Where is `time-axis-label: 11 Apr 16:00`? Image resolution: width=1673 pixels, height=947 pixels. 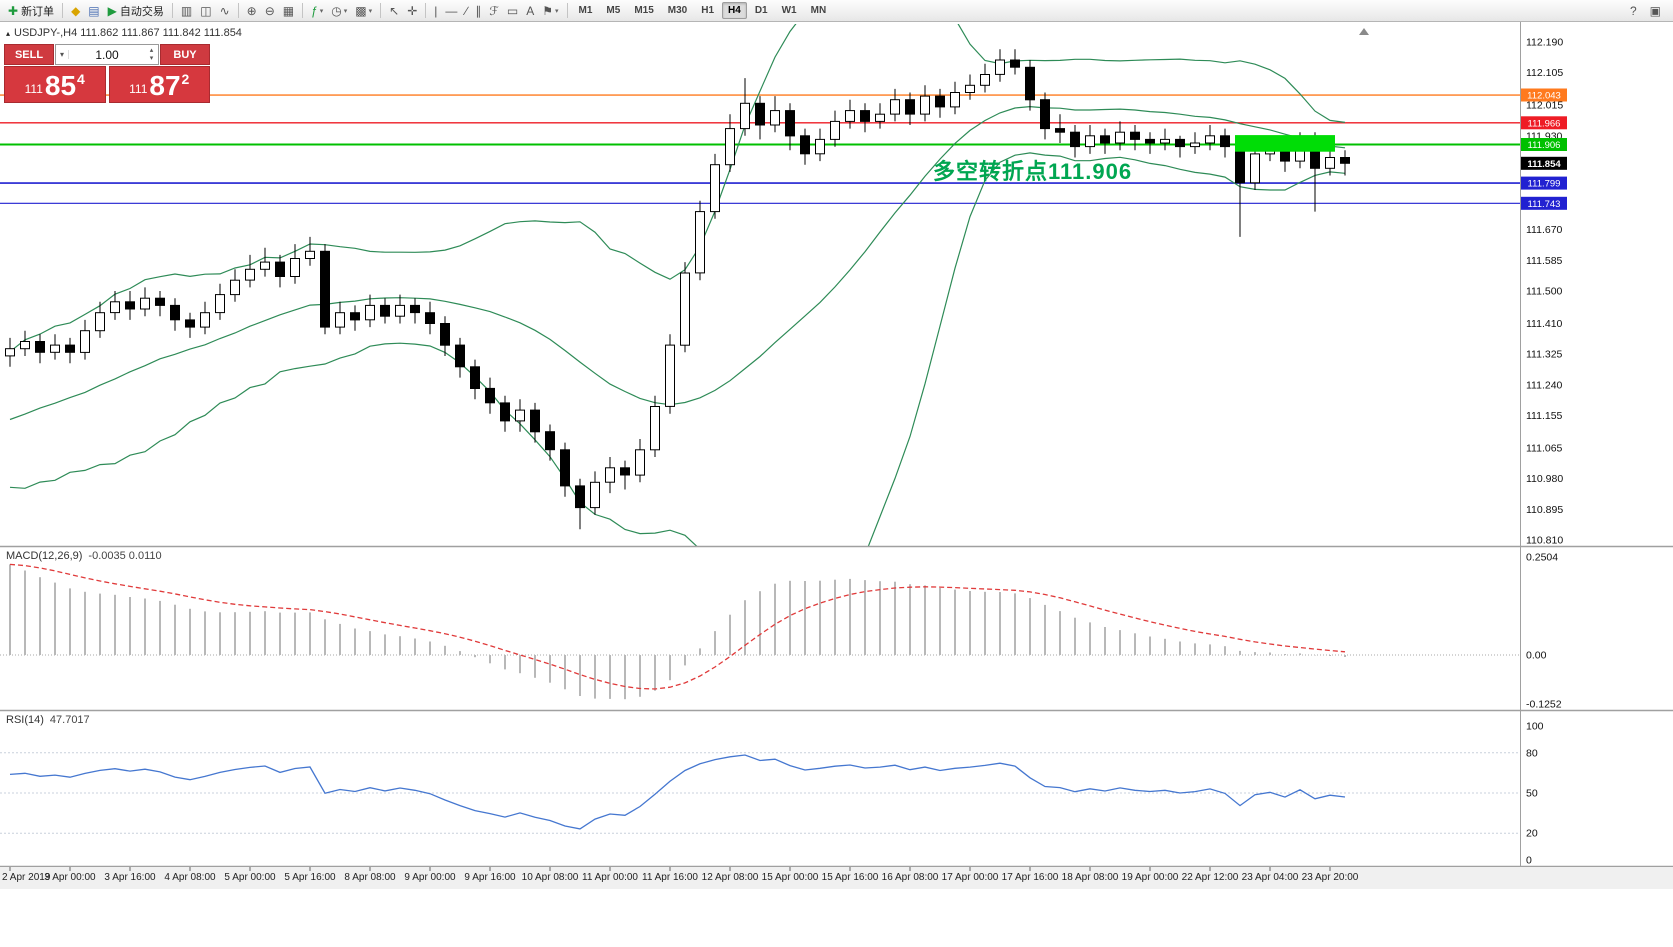 time-axis-label: 11 Apr 16:00 is located at coordinates (670, 877).